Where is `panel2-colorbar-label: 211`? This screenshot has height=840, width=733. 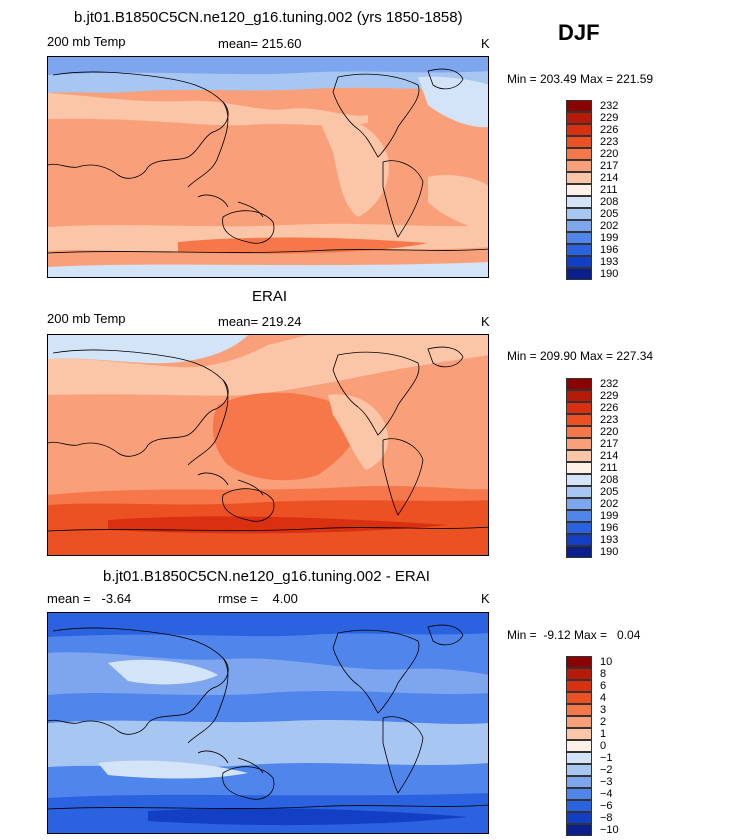 panel2-colorbar-label: 211 is located at coordinates (609, 468).